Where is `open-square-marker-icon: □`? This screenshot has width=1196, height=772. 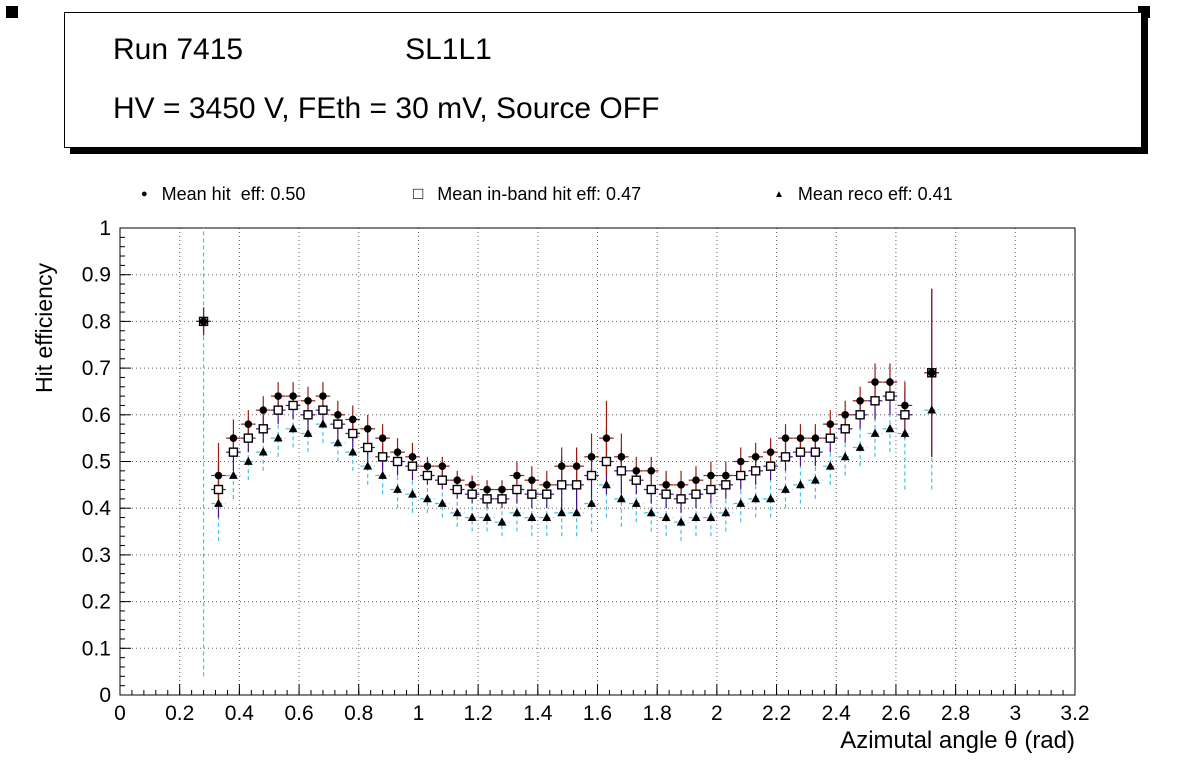 open-square-marker-icon: □ is located at coordinates (418, 193).